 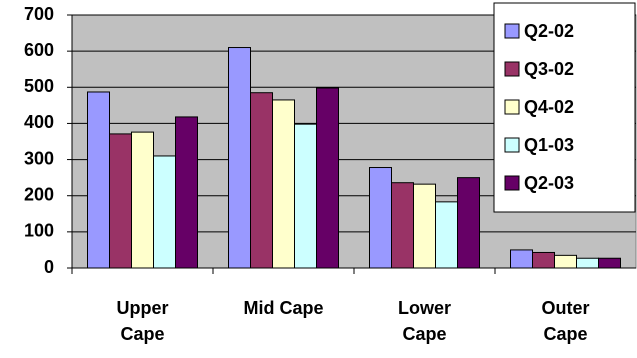 What do you see at coordinates (39, 50) in the screenshot?
I see `y-tick-label: 600` at bounding box center [39, 50].